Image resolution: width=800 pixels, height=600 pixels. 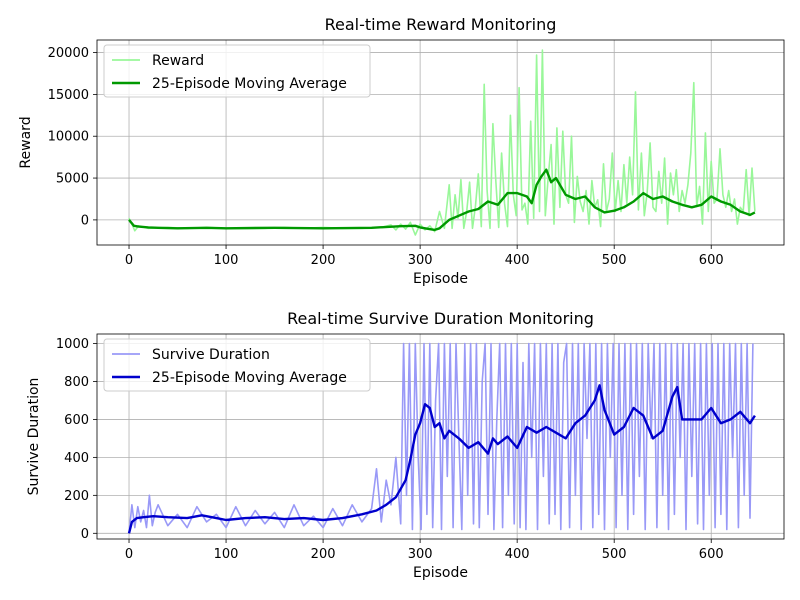 I want to click on moving-average-line, so click(x=442, y=200).